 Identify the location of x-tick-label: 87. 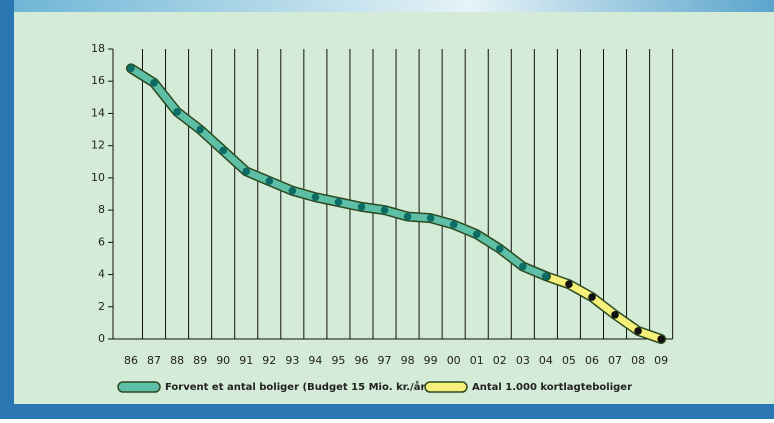
(154, 360).